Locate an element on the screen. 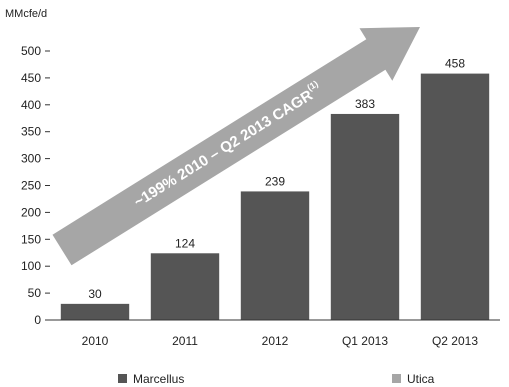  y-tick-label: 150 is located at coordinates (31, 239).